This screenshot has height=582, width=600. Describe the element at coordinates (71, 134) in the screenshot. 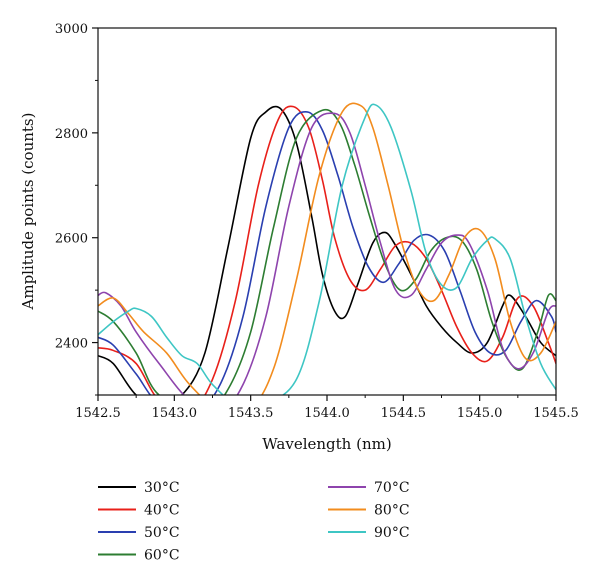

I see `y-tick-label: 2800` at that location.